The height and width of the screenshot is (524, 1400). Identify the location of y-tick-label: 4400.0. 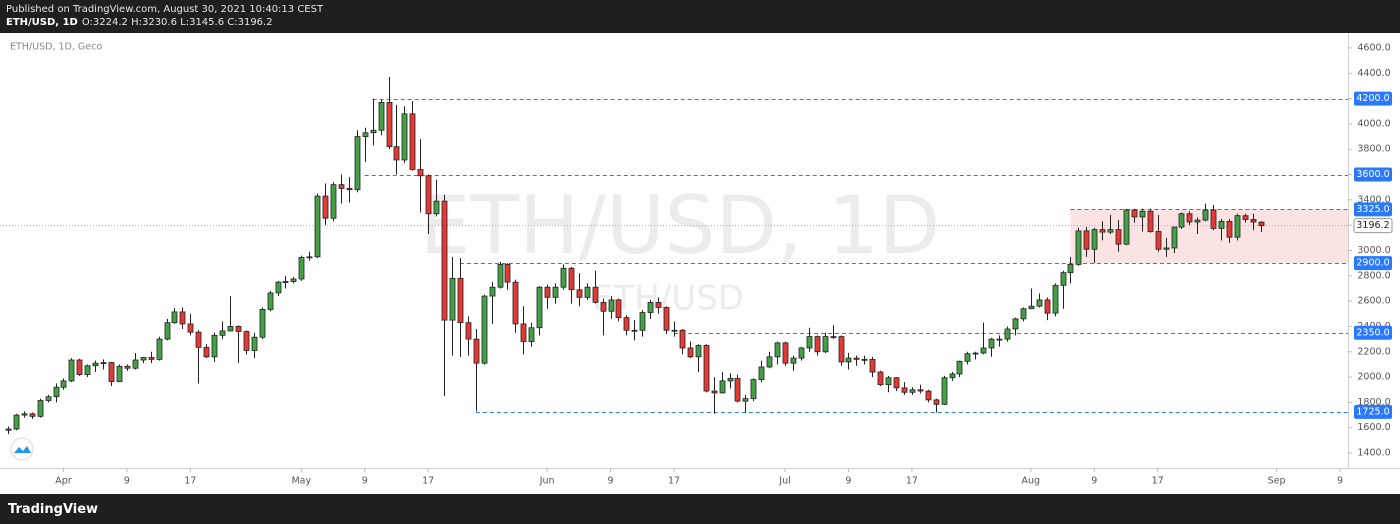
(1373, 73).